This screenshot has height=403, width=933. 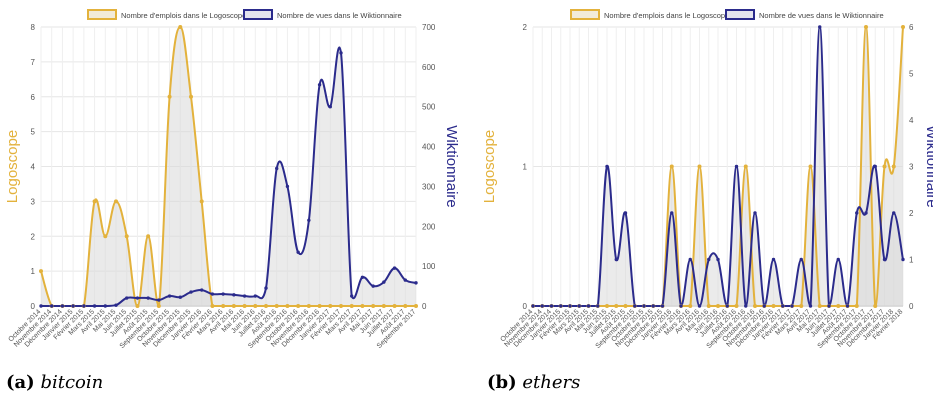 I want to click on y-tick-label-left: 1, so click(x=525, y=167).